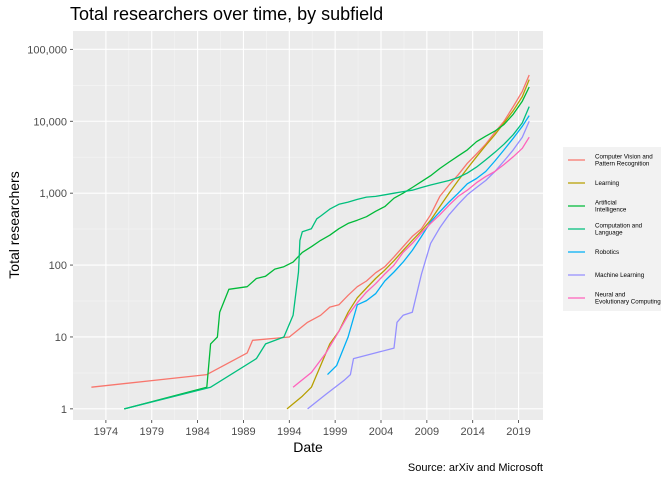 The image size is (672, 480). What do you see at coordinates (427, 432) in the screenshot?
I see `x-tick-label: 2009` at bounding box center [427, 432].